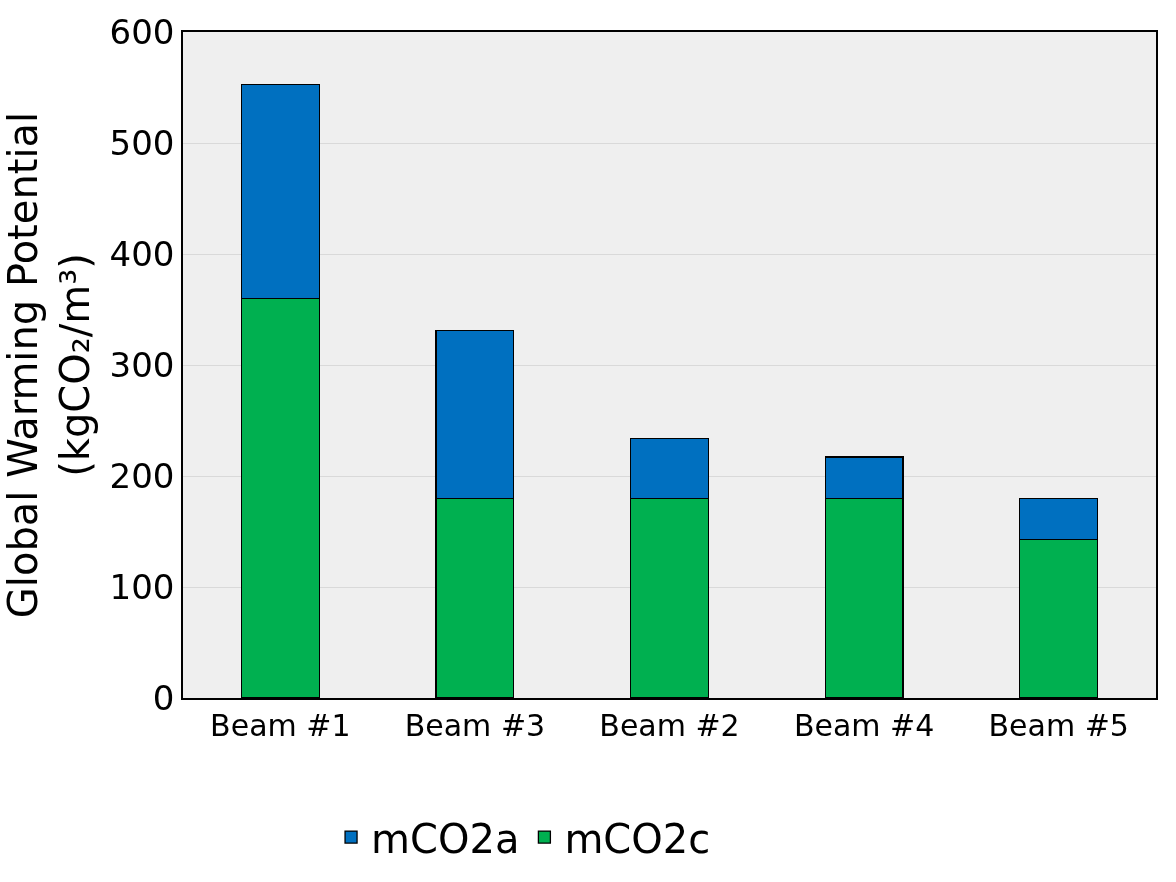 This screenshot has height=882, width=1176. I want to click on y-tick-label: 500, so click(142, 142).